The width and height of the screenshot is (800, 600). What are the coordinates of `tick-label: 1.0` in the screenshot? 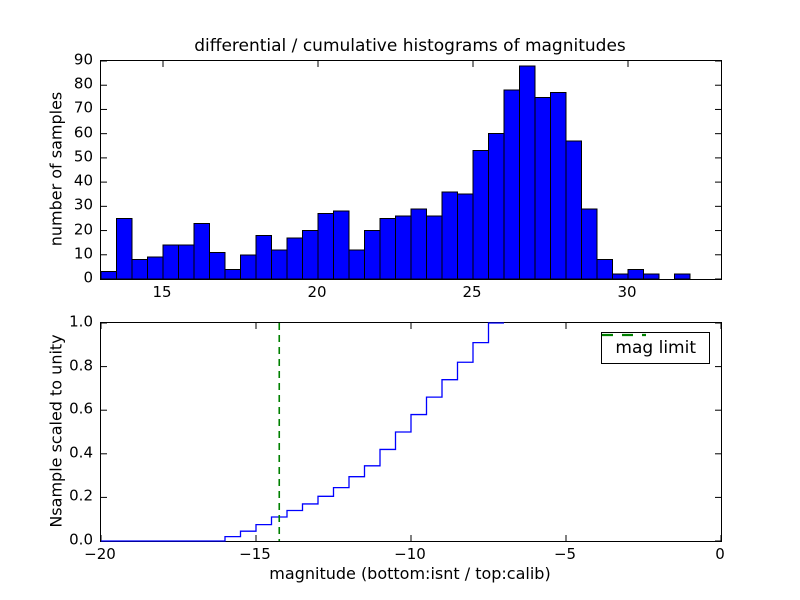 It's located at (81, 321).